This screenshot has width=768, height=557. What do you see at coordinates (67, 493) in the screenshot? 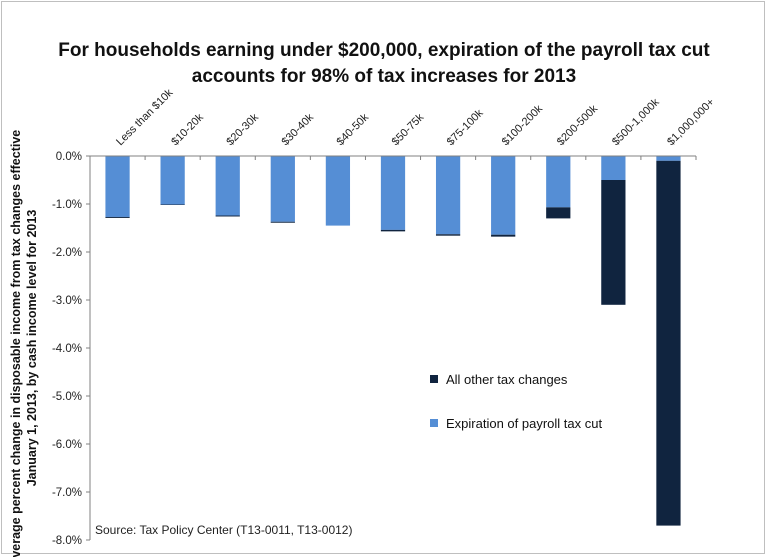
I see `y-tick-label-7: -7.0%` at bounding box center [67, 493].